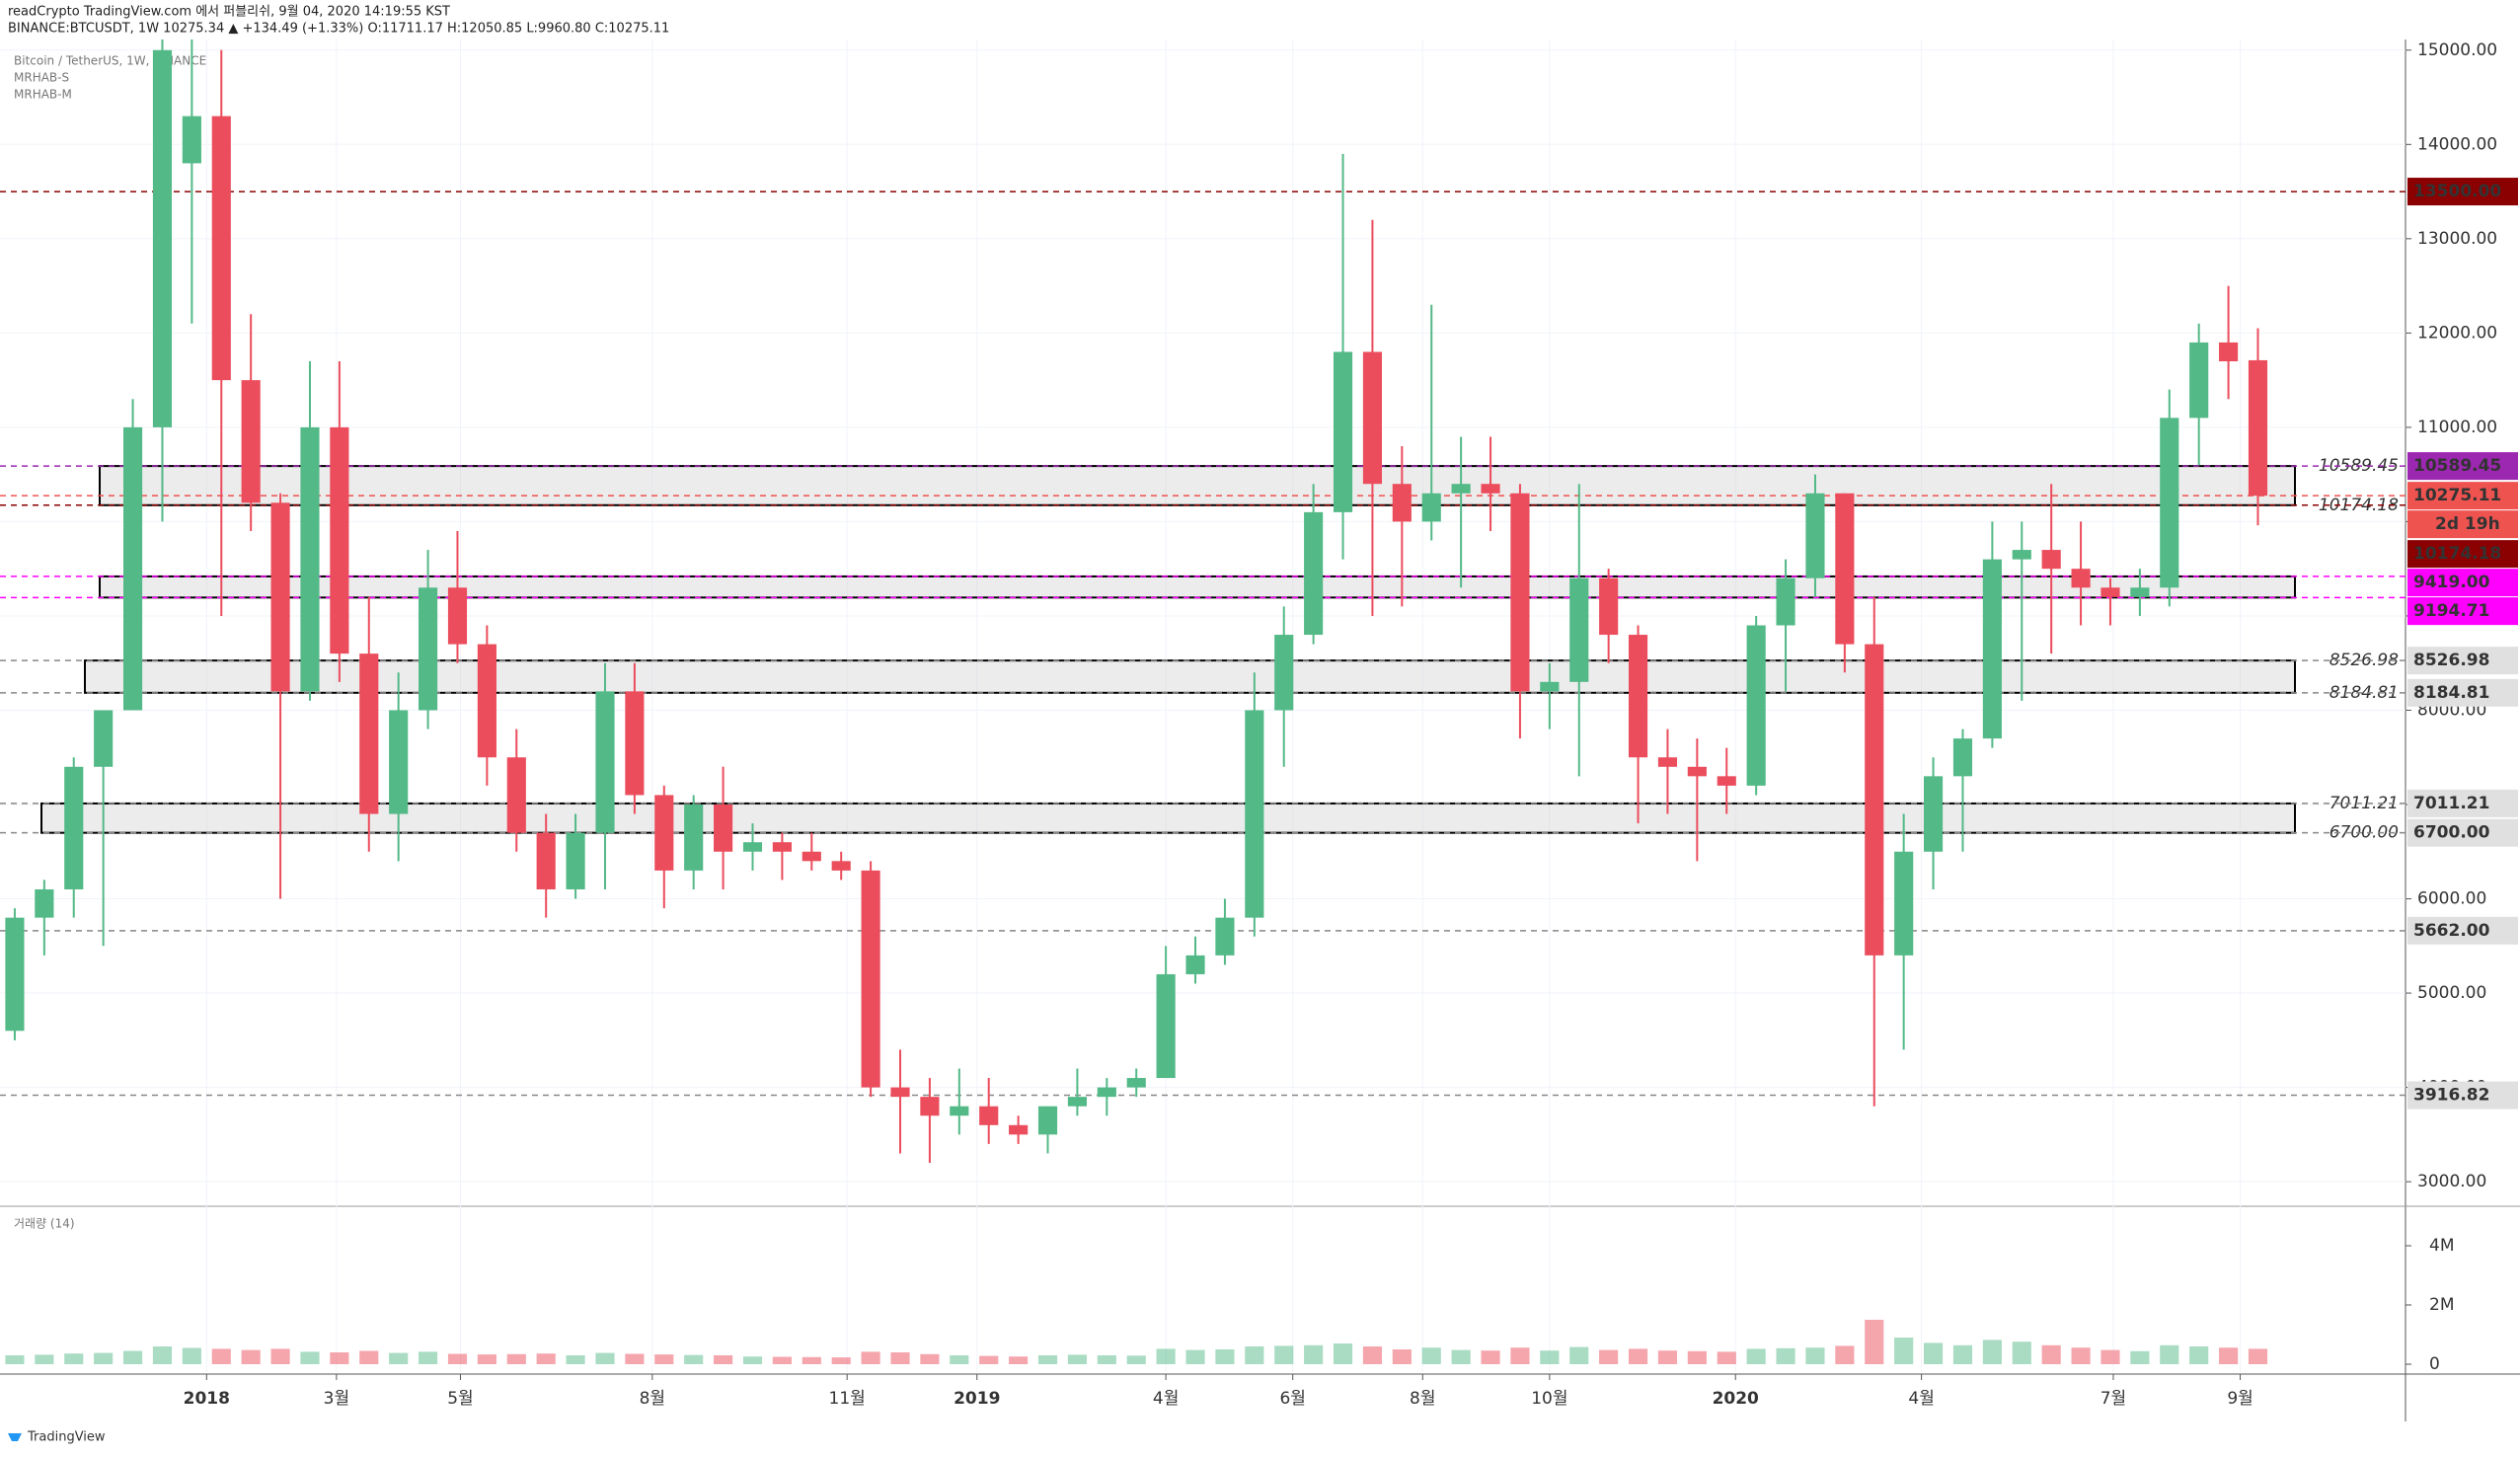 This screenshot has height=1457, width=2520. Describe the element at coordinates (2451, 611) in the screenshot. I see `price-badge-label: 9194.71` at that location.